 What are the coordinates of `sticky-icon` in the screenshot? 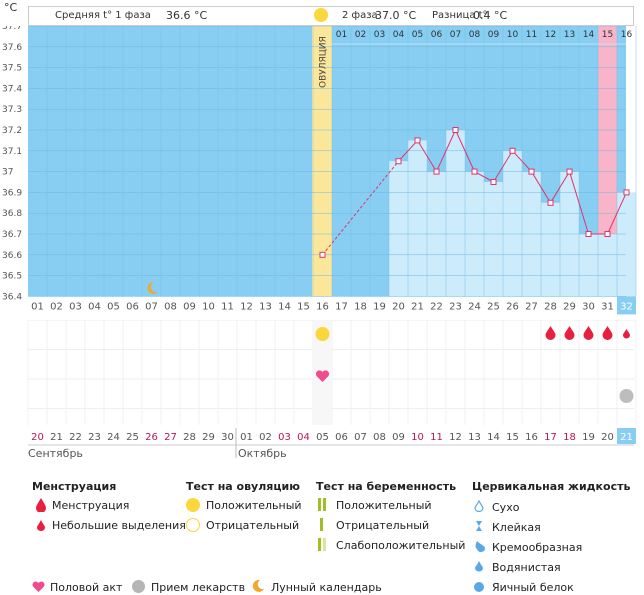 It's located at (479, 526).